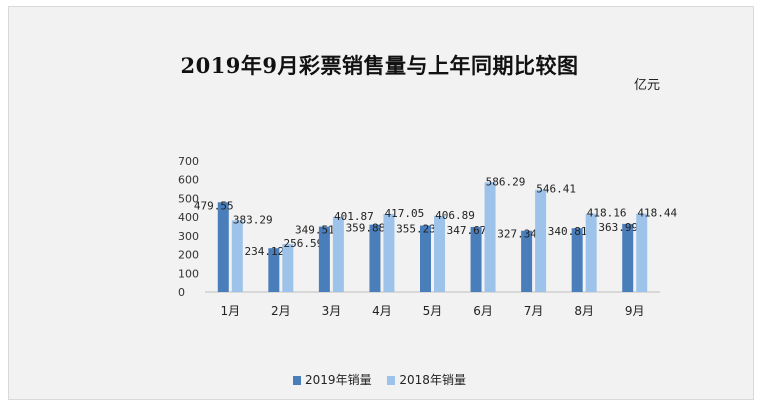 The image size is (759, 404). I want to click on data-label: 406.89, so click(455, 215).